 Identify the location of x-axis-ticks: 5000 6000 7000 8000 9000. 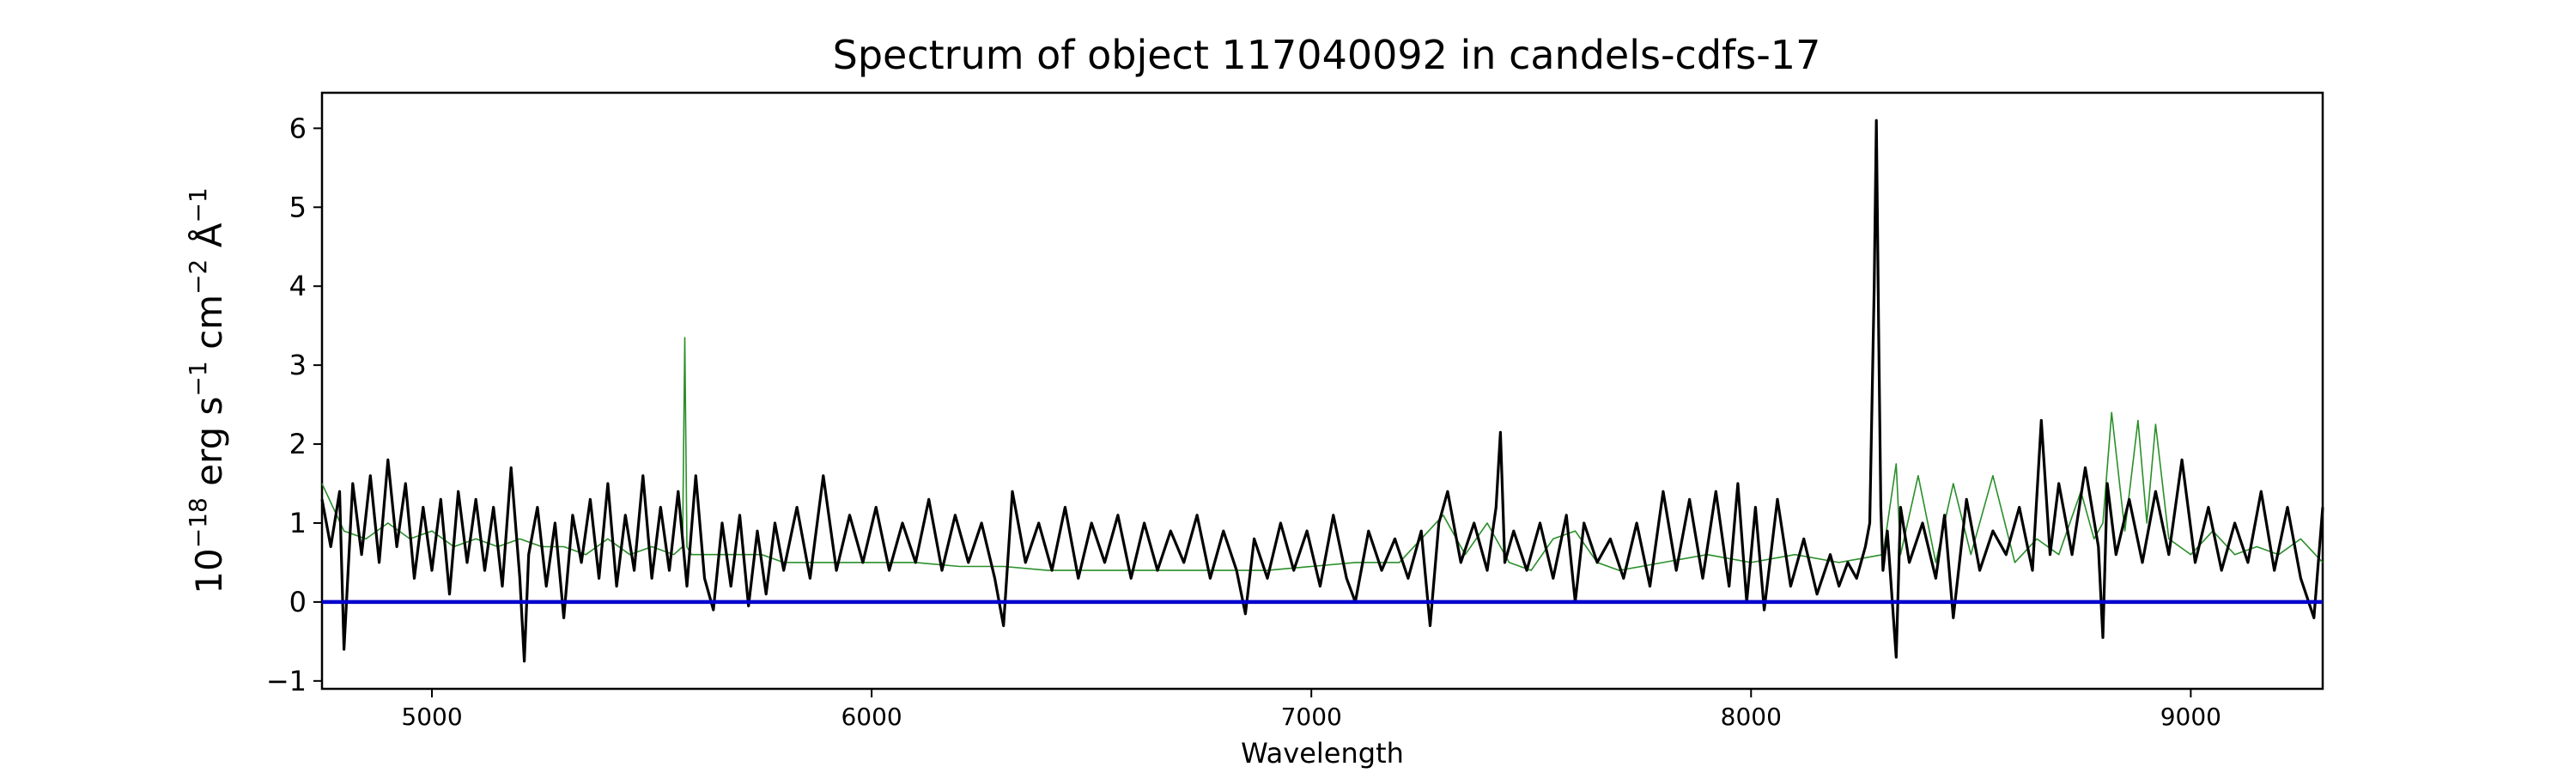
(1311, 710).